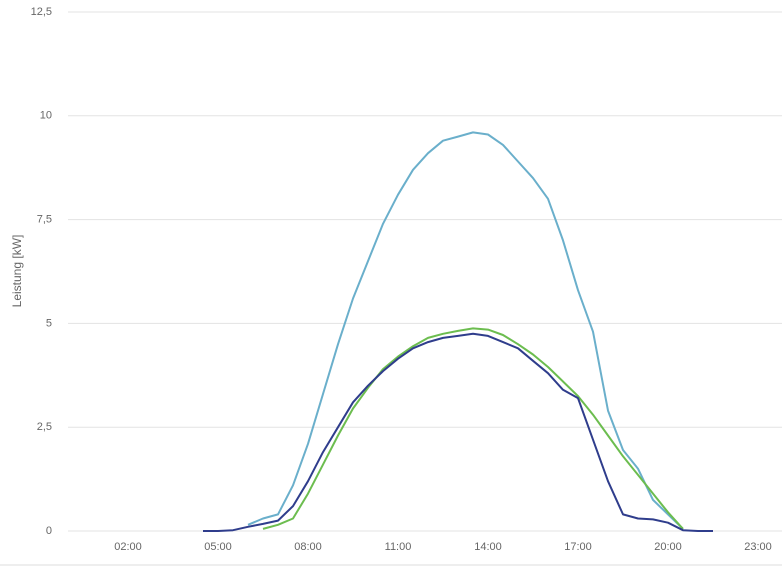  I want to click on y-tick-label: 12,5, so click(41, 12).